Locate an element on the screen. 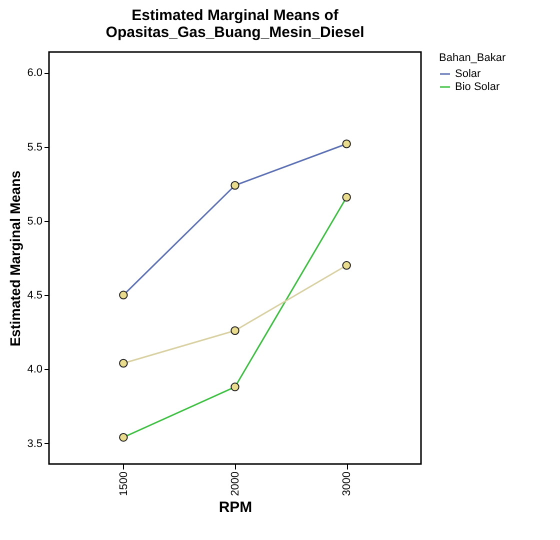 Image resolution: width=560 pixels, height=540 pixels. x-tick-label: 3000 is located at coordinates (347, 484).